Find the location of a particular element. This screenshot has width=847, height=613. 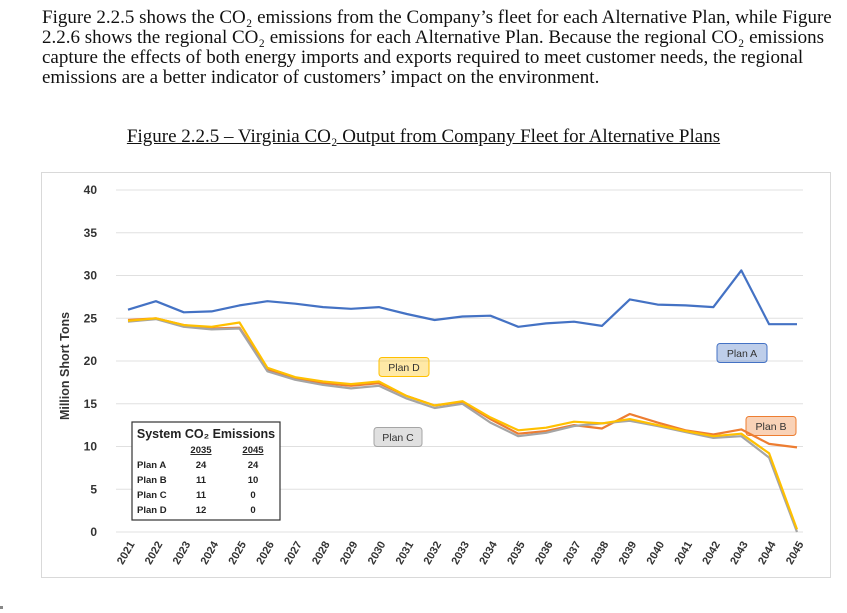

series-label-plan-b: Plan B is located at coordinates (771, 426).